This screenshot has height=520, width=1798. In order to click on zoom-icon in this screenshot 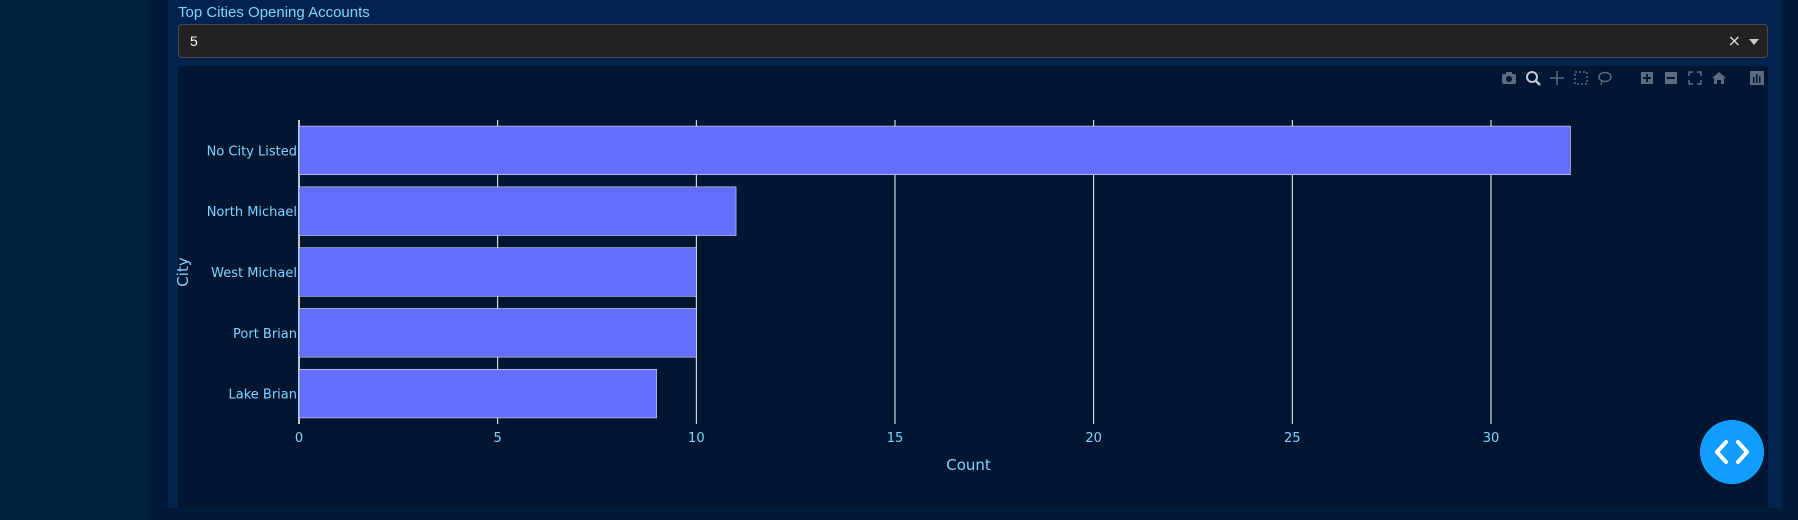, I will do `click(1533, 78)`.